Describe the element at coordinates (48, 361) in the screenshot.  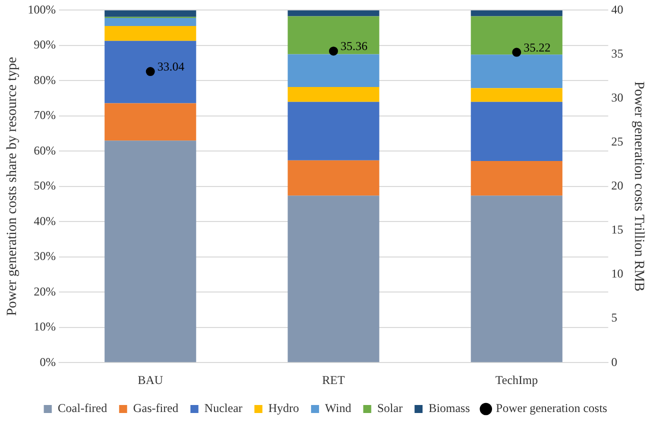
I see `y-tick-label: 0%` at that location.